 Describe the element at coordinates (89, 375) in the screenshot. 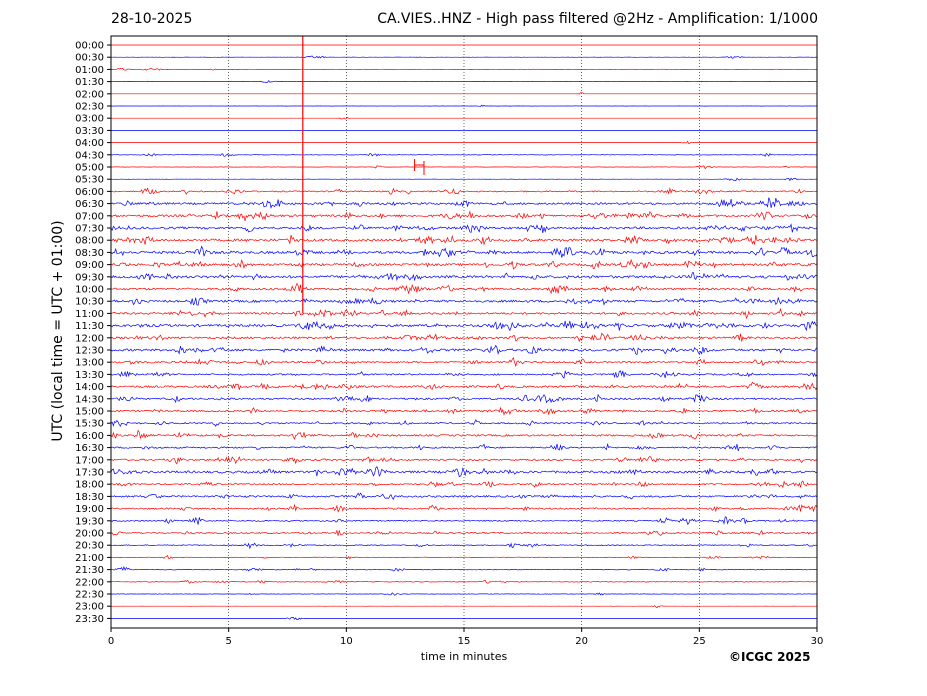

I see `y-tick-label: 13:30` at that location.